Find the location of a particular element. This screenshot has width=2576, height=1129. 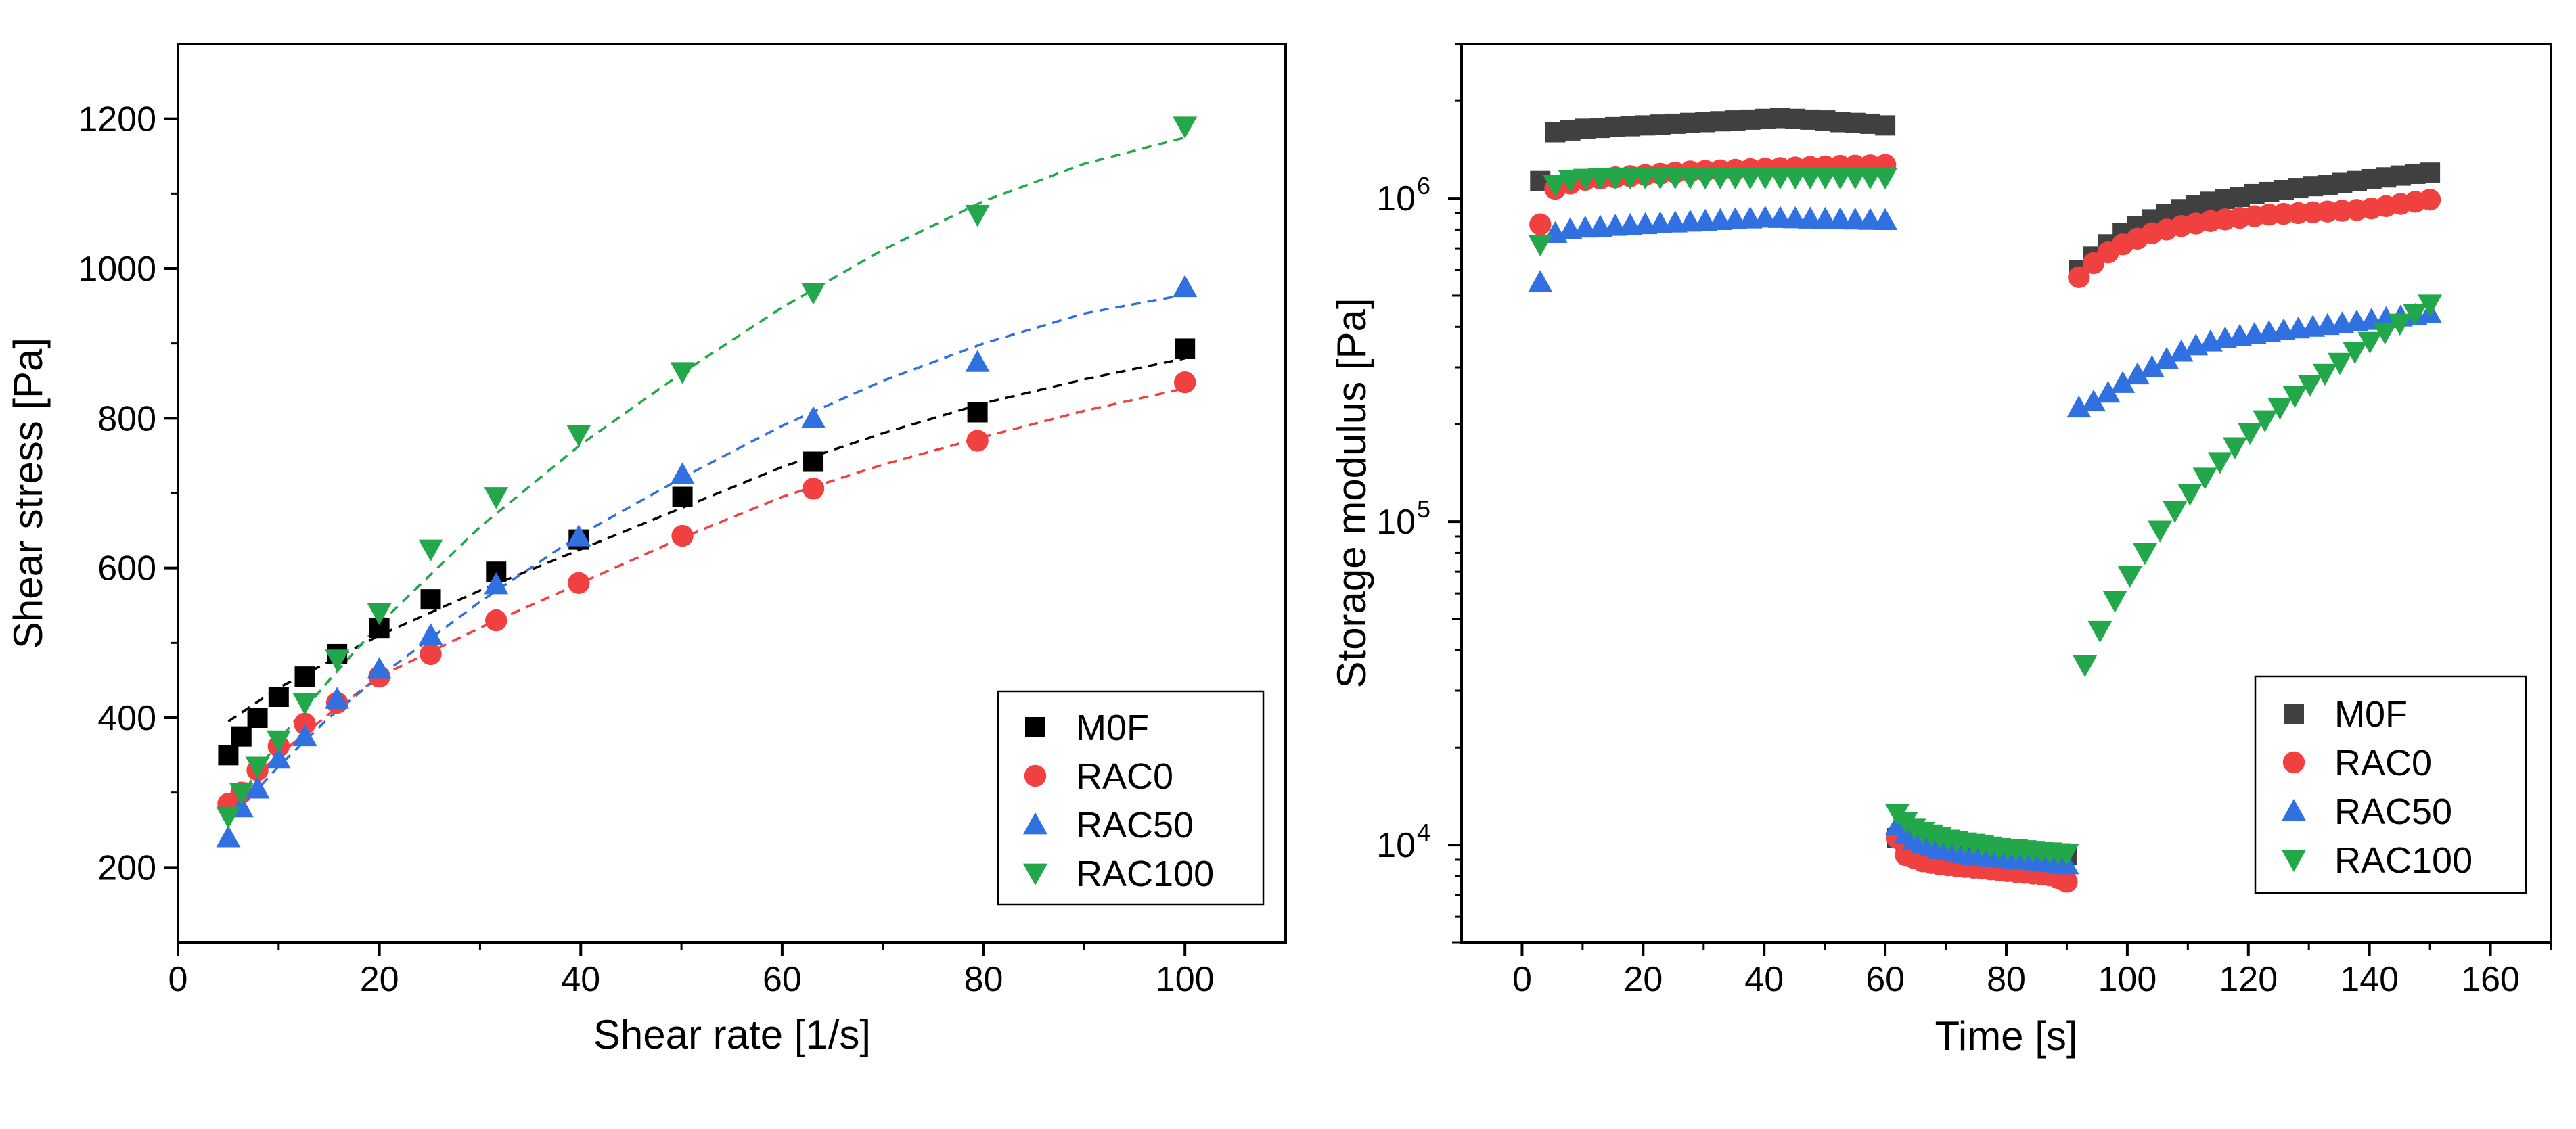

y-tick-label: 800 is located at coordinates (126, 419).